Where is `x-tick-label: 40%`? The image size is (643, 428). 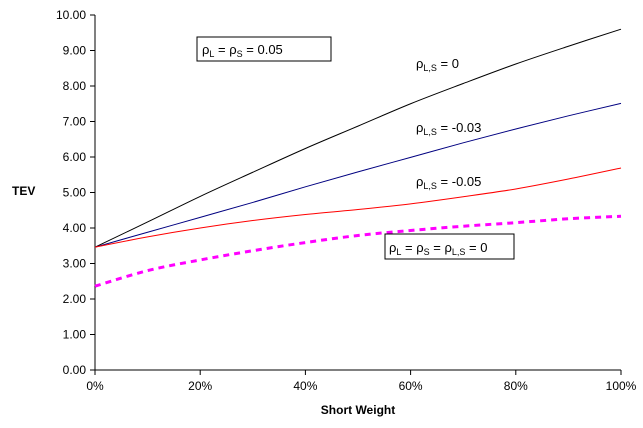
x-tick-label: 40% is located at coordinates (305, 386).